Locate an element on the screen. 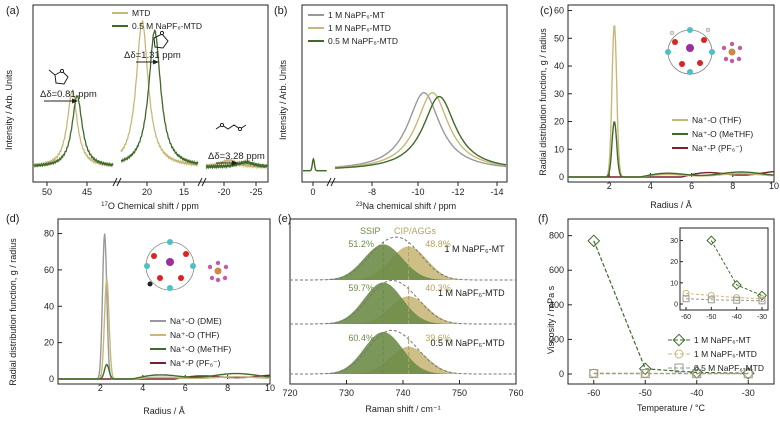 The height and width of the screenshot is (422, 780). x-tick-label: 10 is located at coordinates (774, 186).